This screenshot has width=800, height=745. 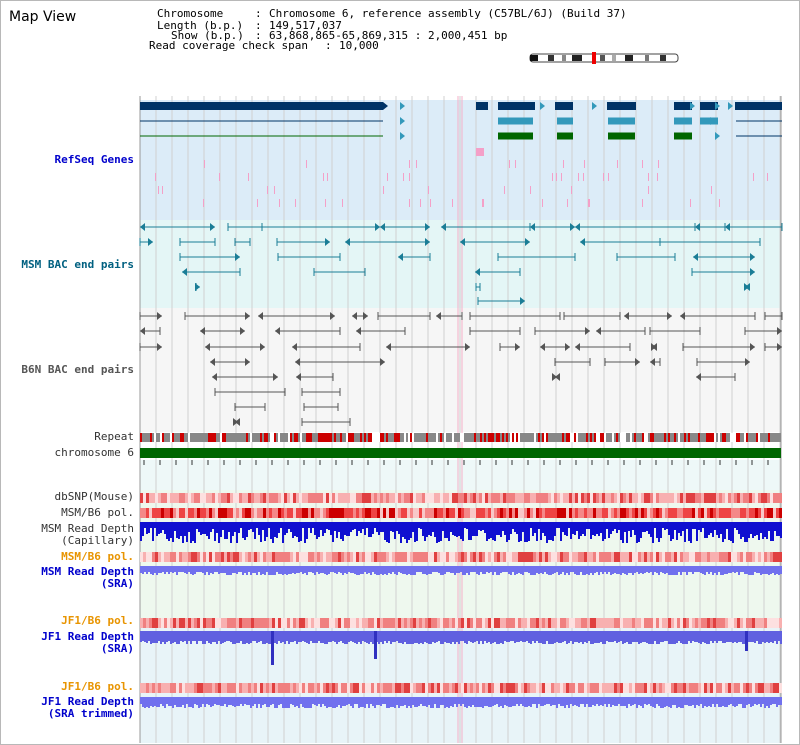 What do you see at coordinates (77, 264) in the screenshot?
I see `msm-bac-label: MSM BAC end pairs` at bounding box center [77, 264].